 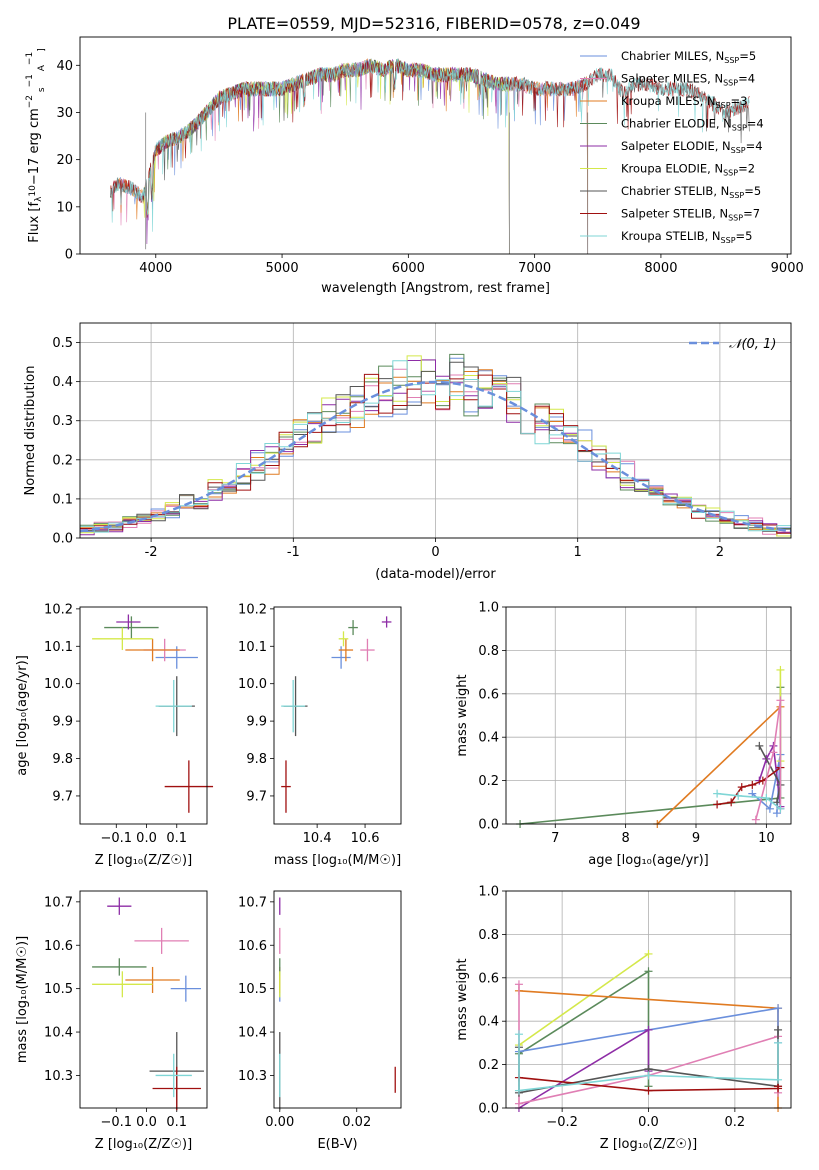 I want to click on y-axis-label: Flux [fλ10−17 erg cm−2 s−1 A−1], so click(x=36, y=145).